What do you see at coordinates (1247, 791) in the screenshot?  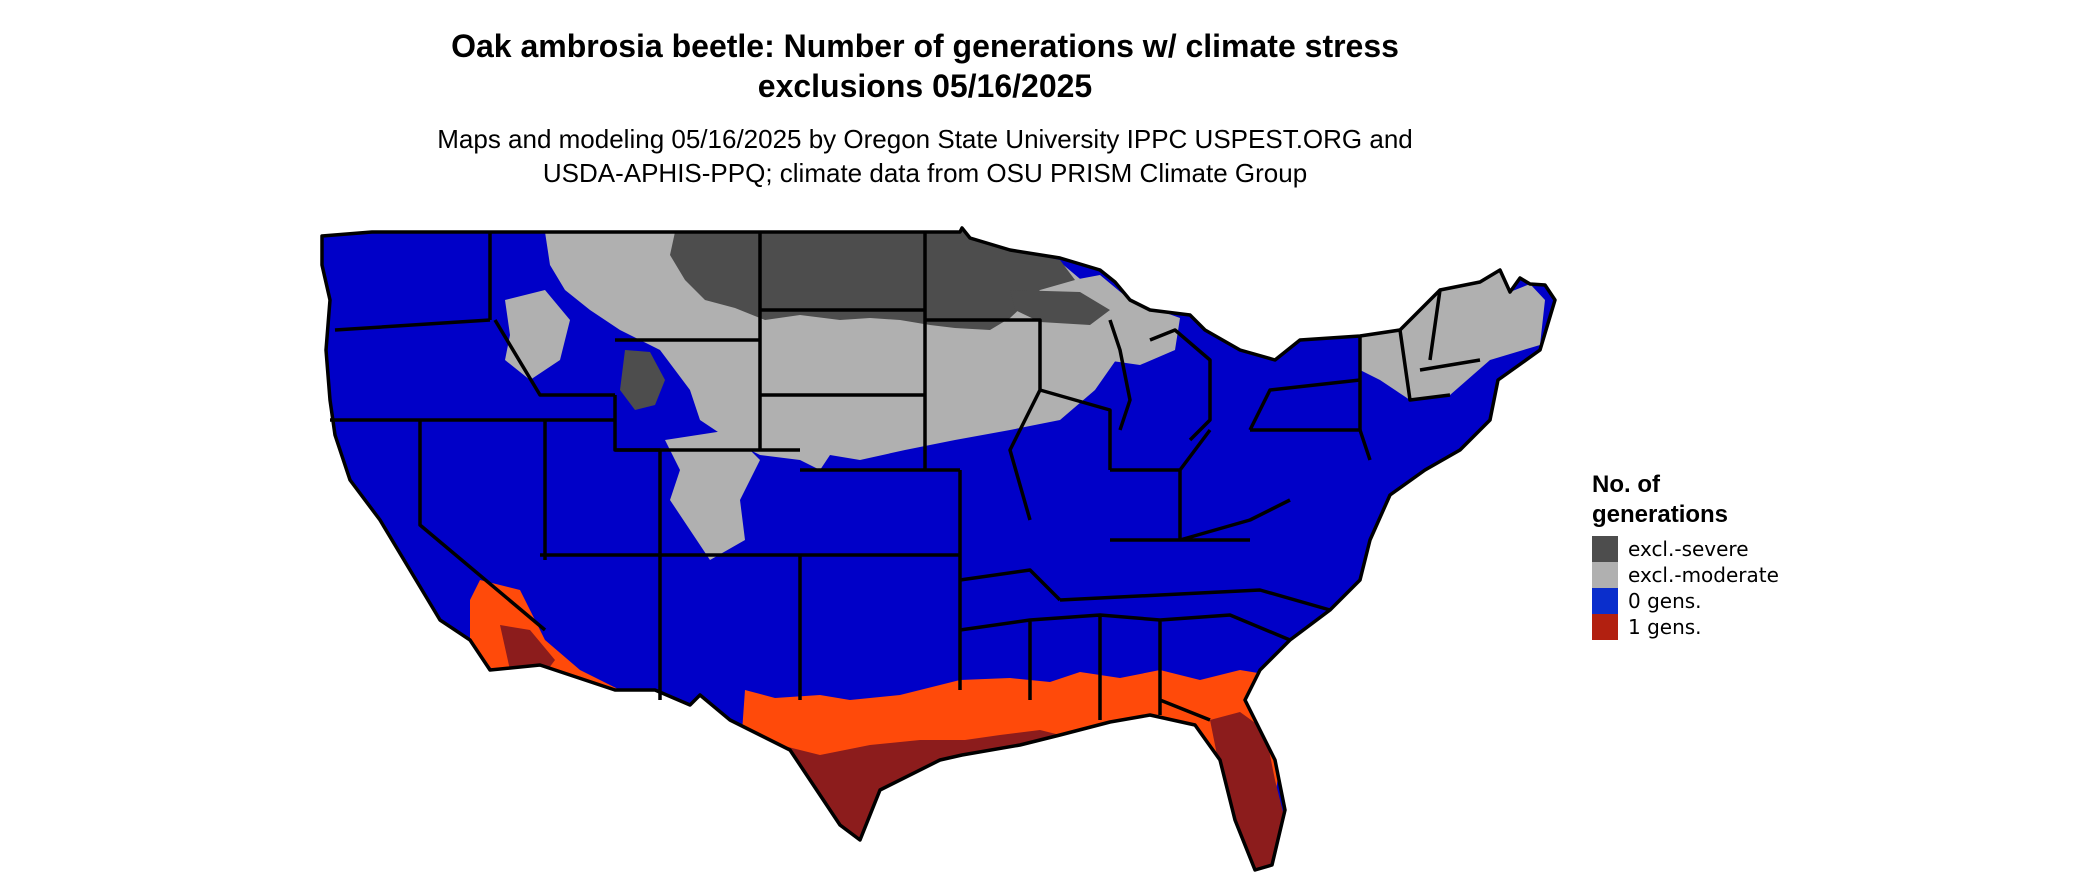 I see `one-gen-florida-dark` at bounding box center [1247, 791].